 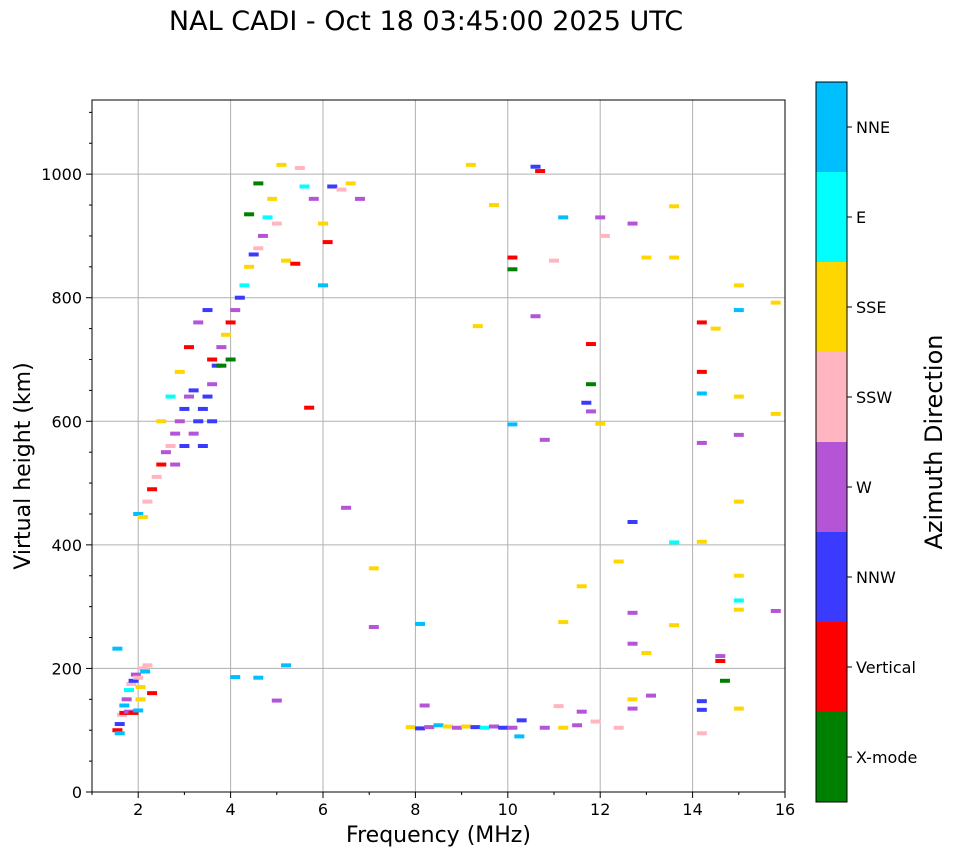 I want to click on x-tick-label: 16, so click(x=785, y=809).